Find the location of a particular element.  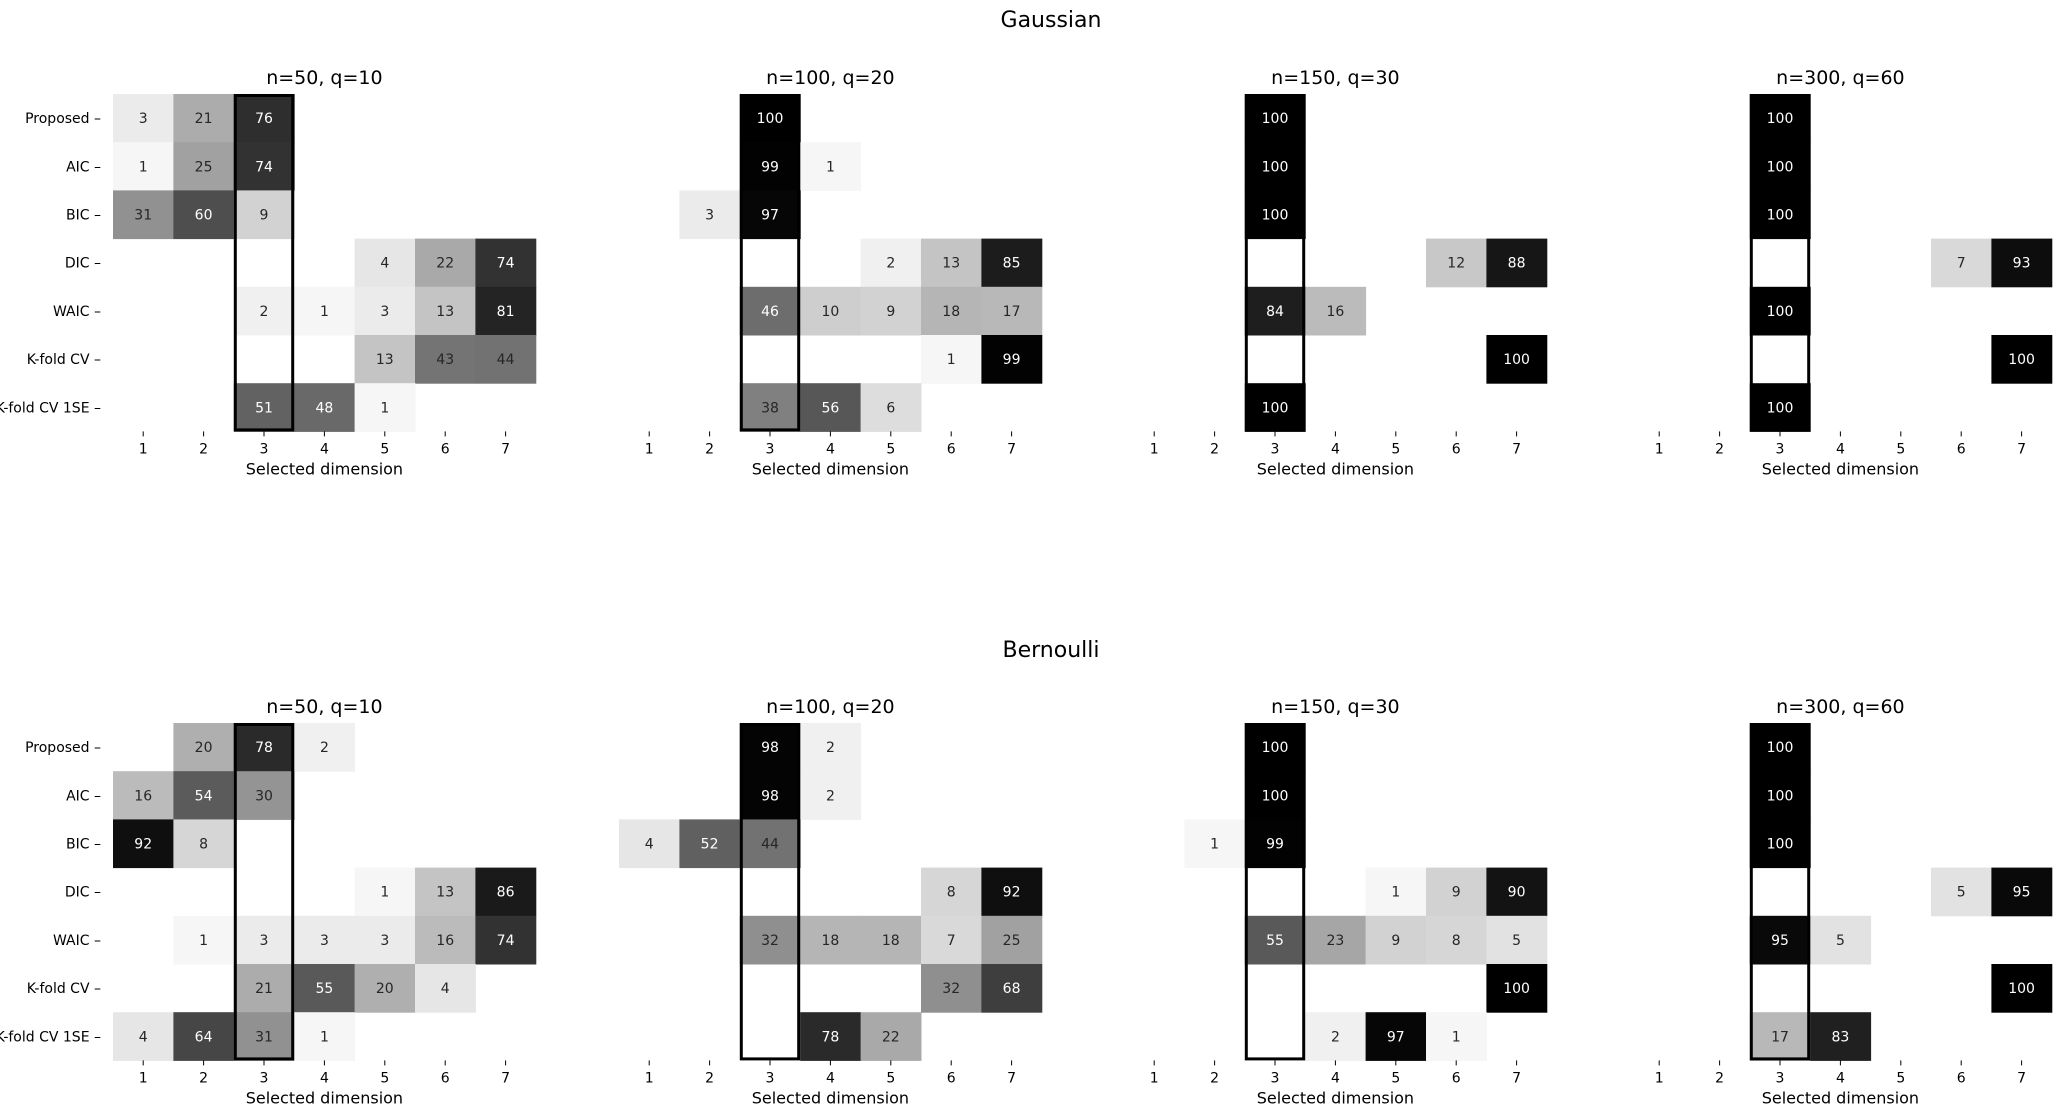

cell-value-label: 81 is located at coordinates (506, 312).